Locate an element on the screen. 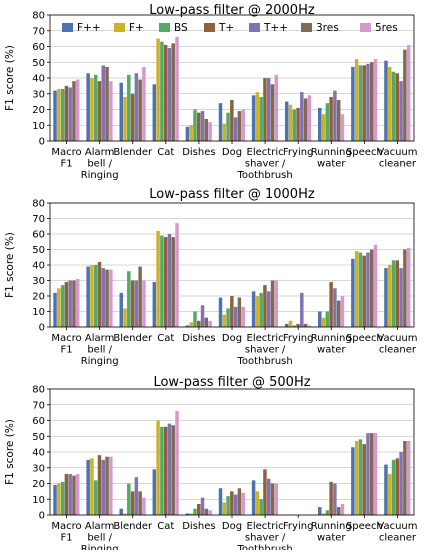 The height and width of the screenshot is (555, 437). x-tick-label-line: Vacuum is located at coordinates (397, 526).